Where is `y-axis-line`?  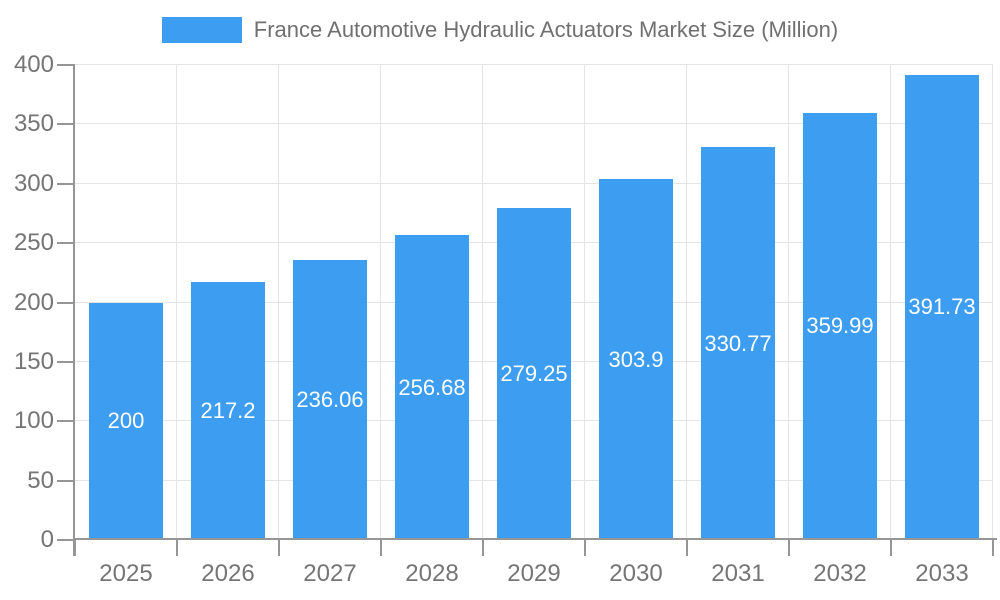 y-axis-line is located at coordinates (74, 310).